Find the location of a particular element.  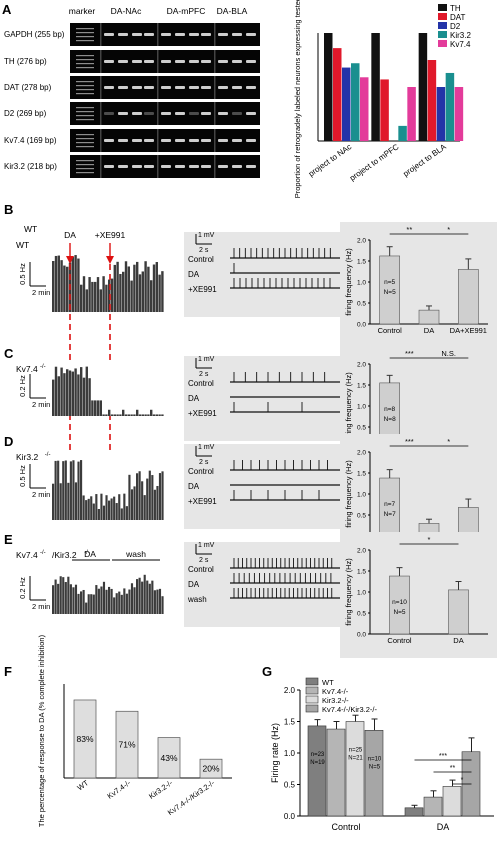

scale-label-y: 0.5 Hz is located at coordinates (22, 476).